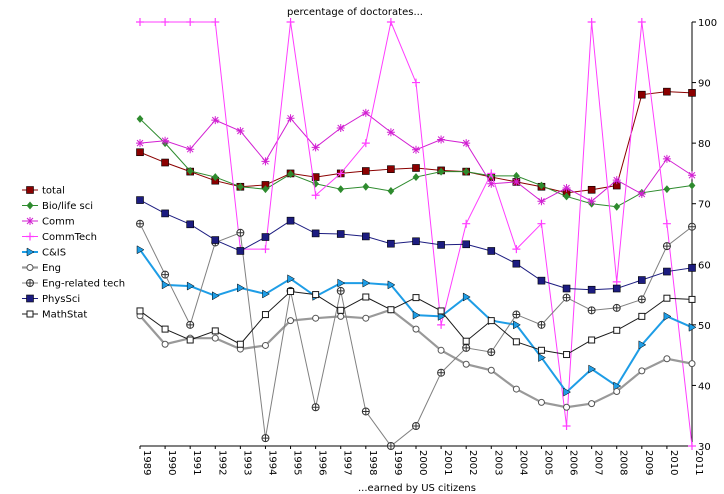 This screenshot has width=724, height=494. Describe the element at coordinates (704, 386) in the screenshot. I see `y-tick-label: 40` at that location.